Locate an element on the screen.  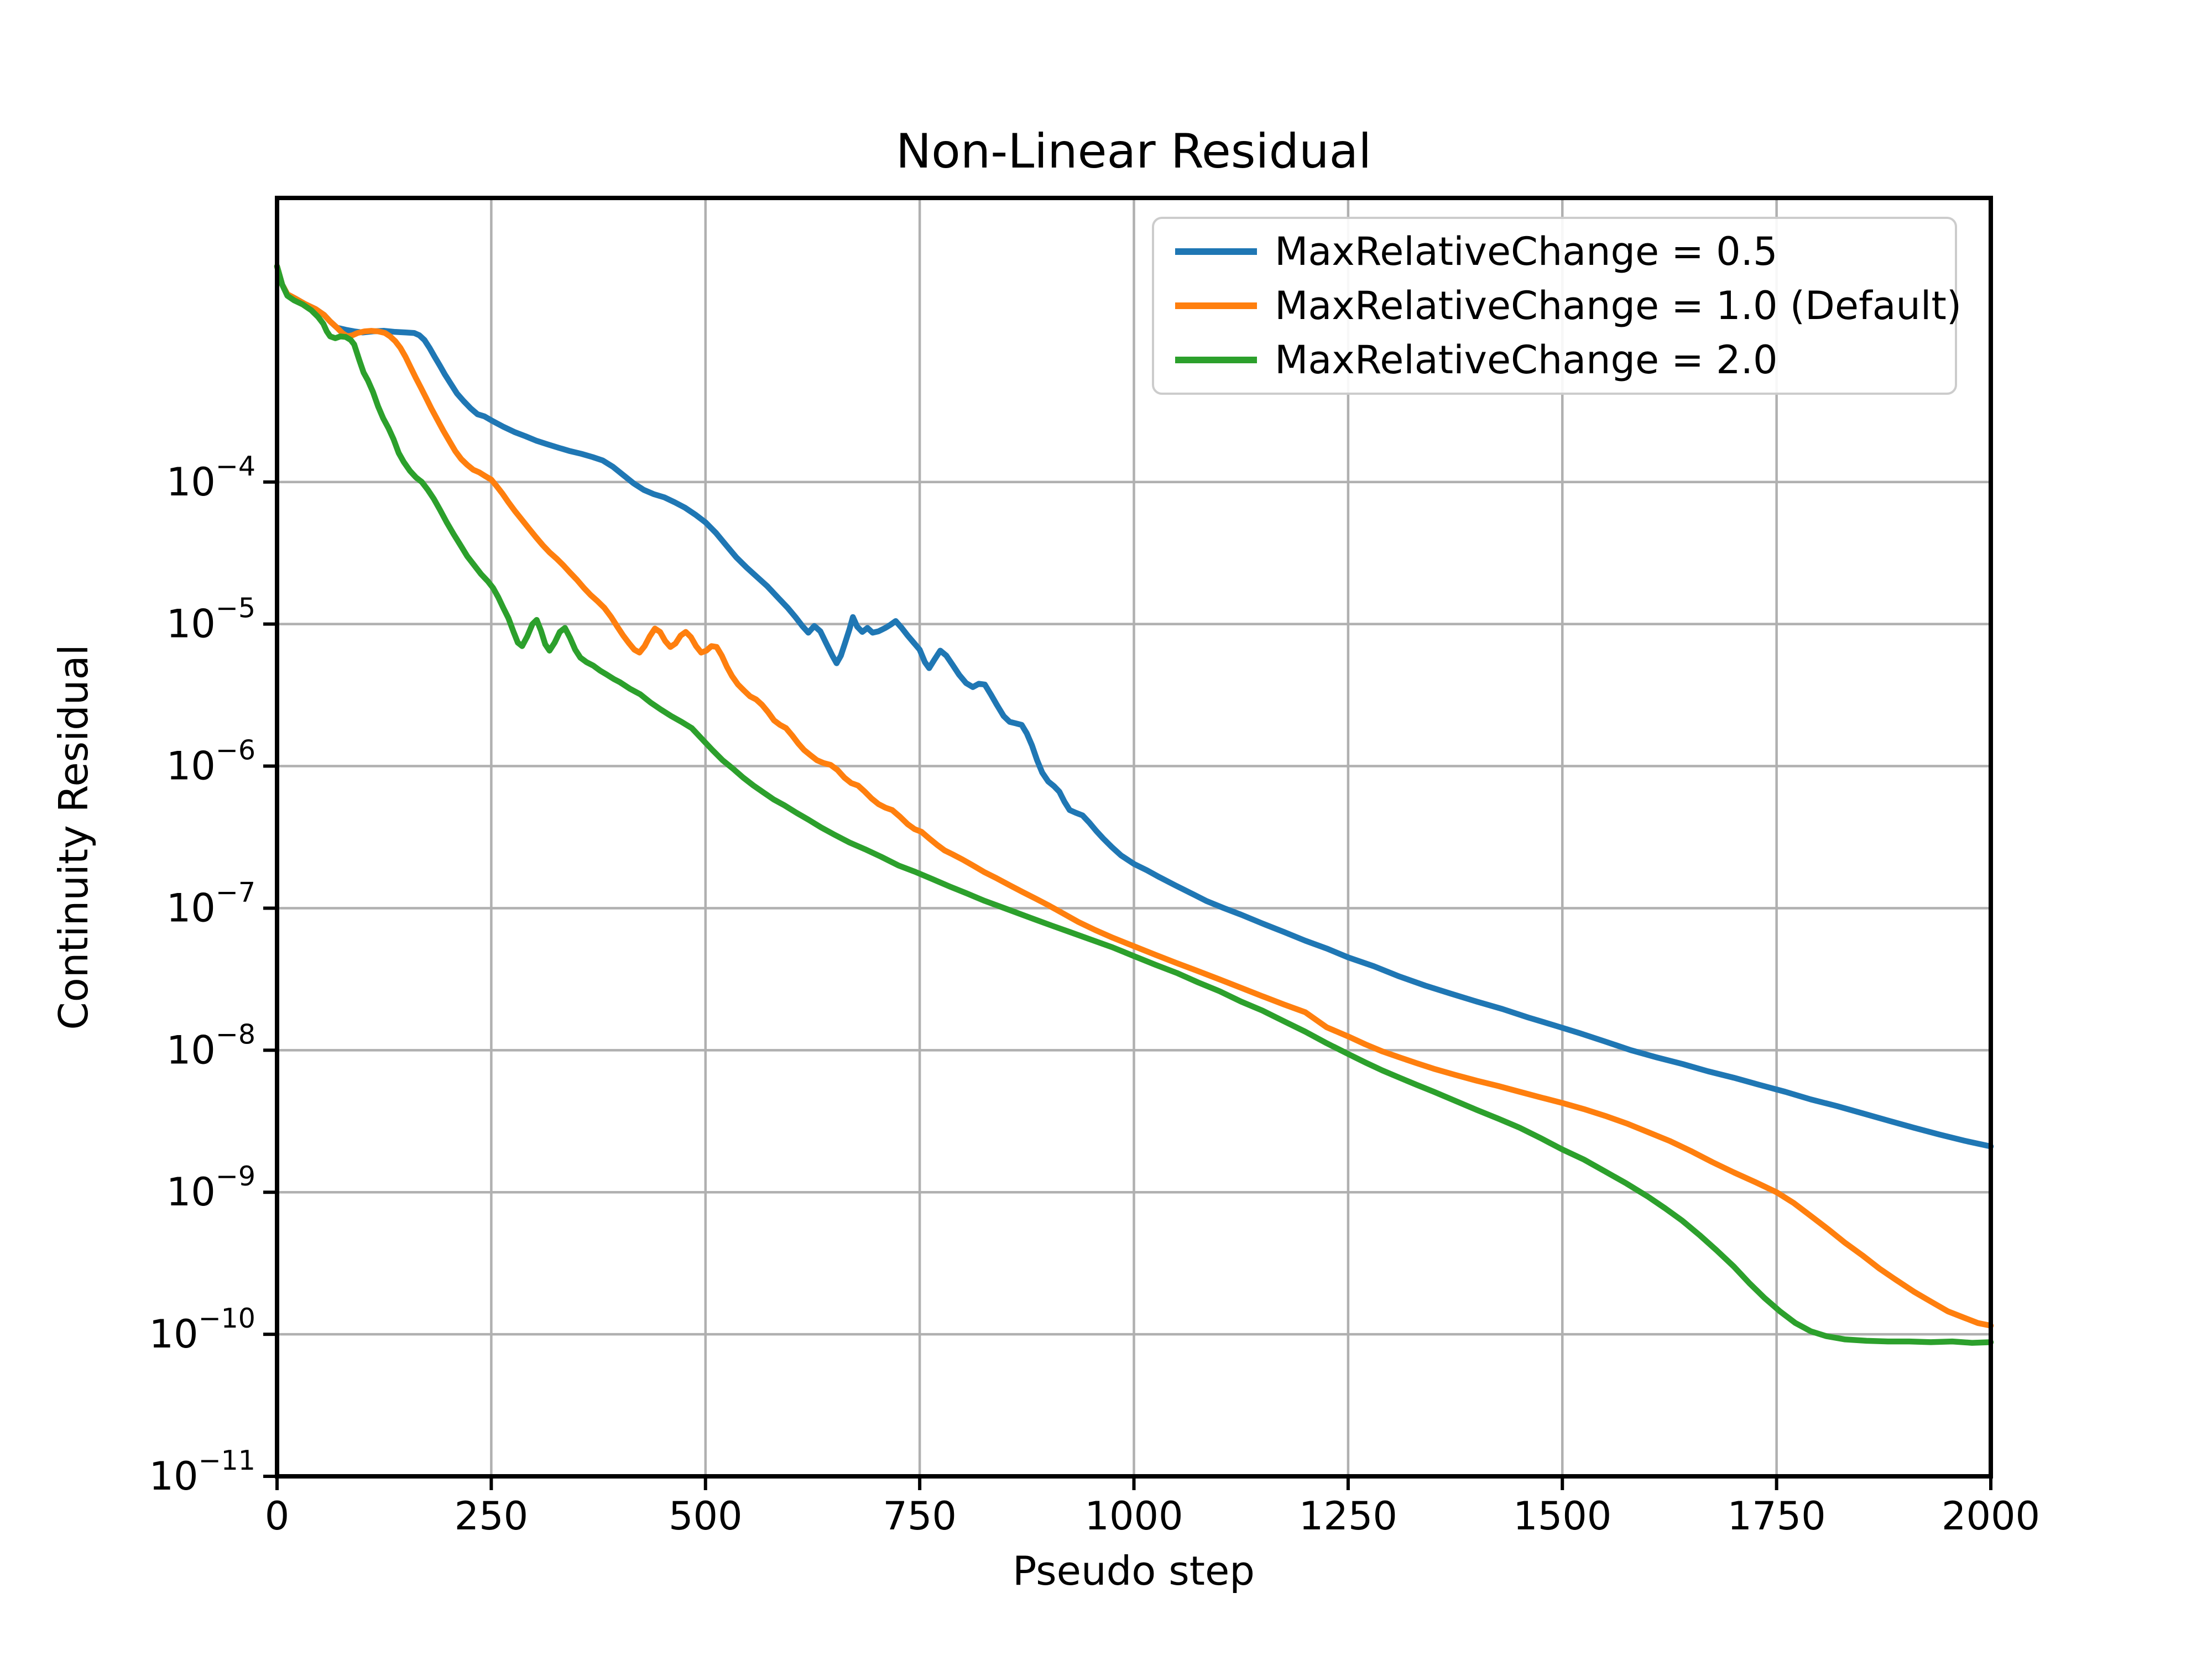
y-tick-label-1e-7: 10⁻⁷ is located at coordinates (211, 903).